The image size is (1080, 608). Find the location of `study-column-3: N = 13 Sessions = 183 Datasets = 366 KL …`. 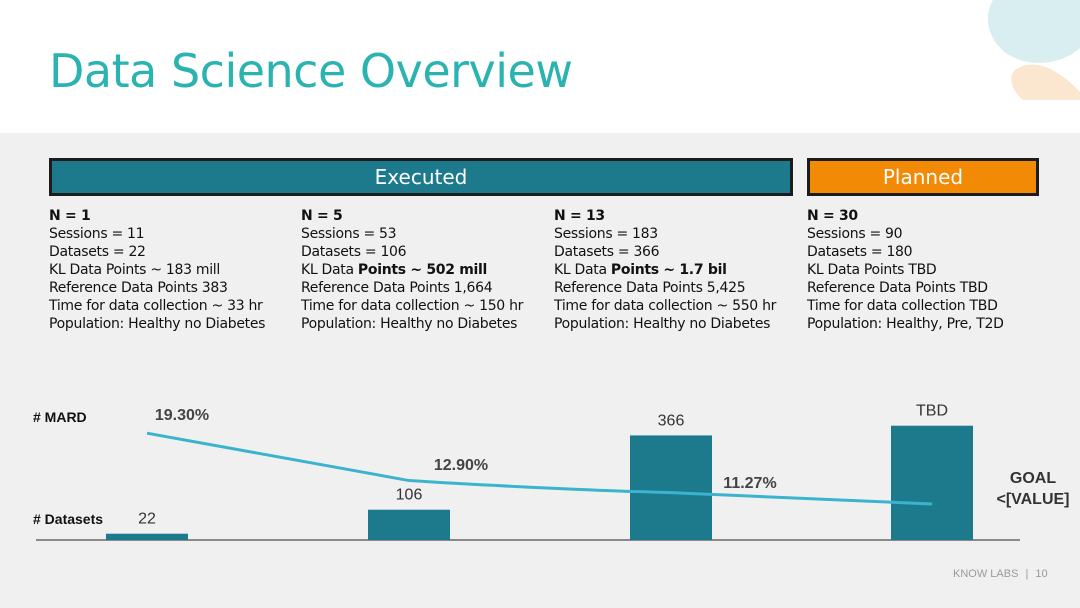

study-column-3: N = 13 Sessions = 183 Datasets = 366 KL … is located at coordinates (679, 270).